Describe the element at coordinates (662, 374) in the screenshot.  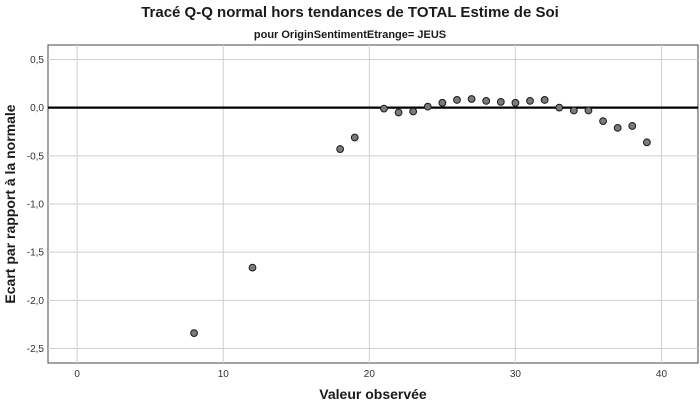
I see `x-tick-label: 40` at that location.